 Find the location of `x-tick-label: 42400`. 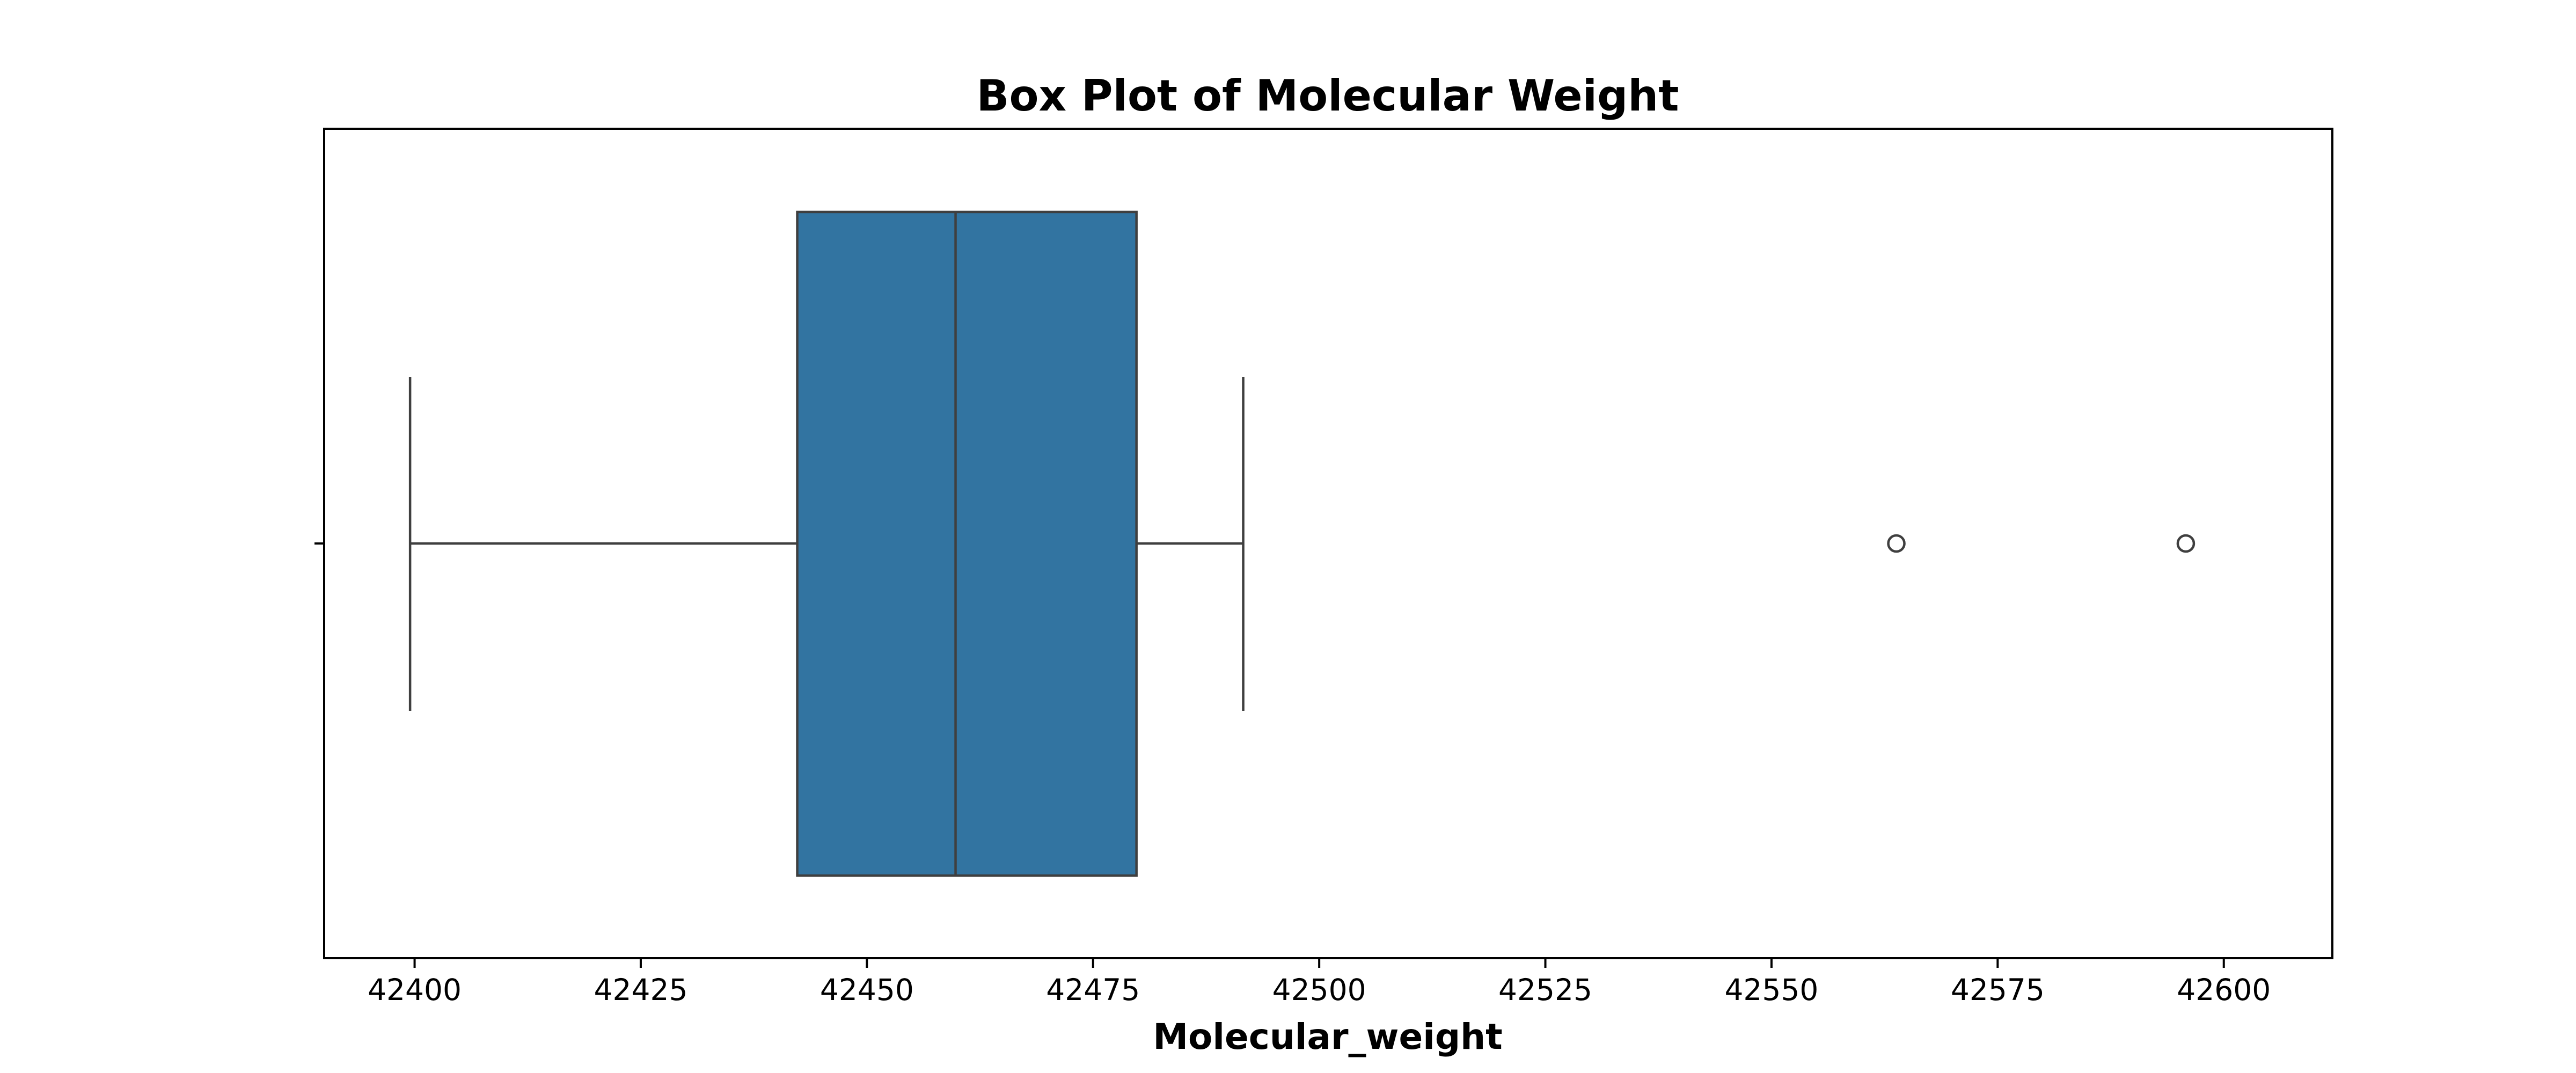

x-tick-label: 42400 is located at coordinates (415, 990).